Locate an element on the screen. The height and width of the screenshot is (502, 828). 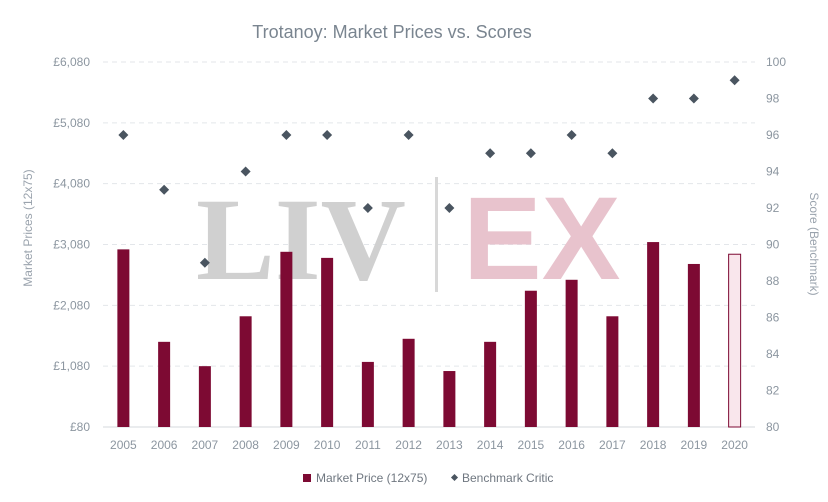
left-tick-label: £6,080 is located at coordinates (71, 62).